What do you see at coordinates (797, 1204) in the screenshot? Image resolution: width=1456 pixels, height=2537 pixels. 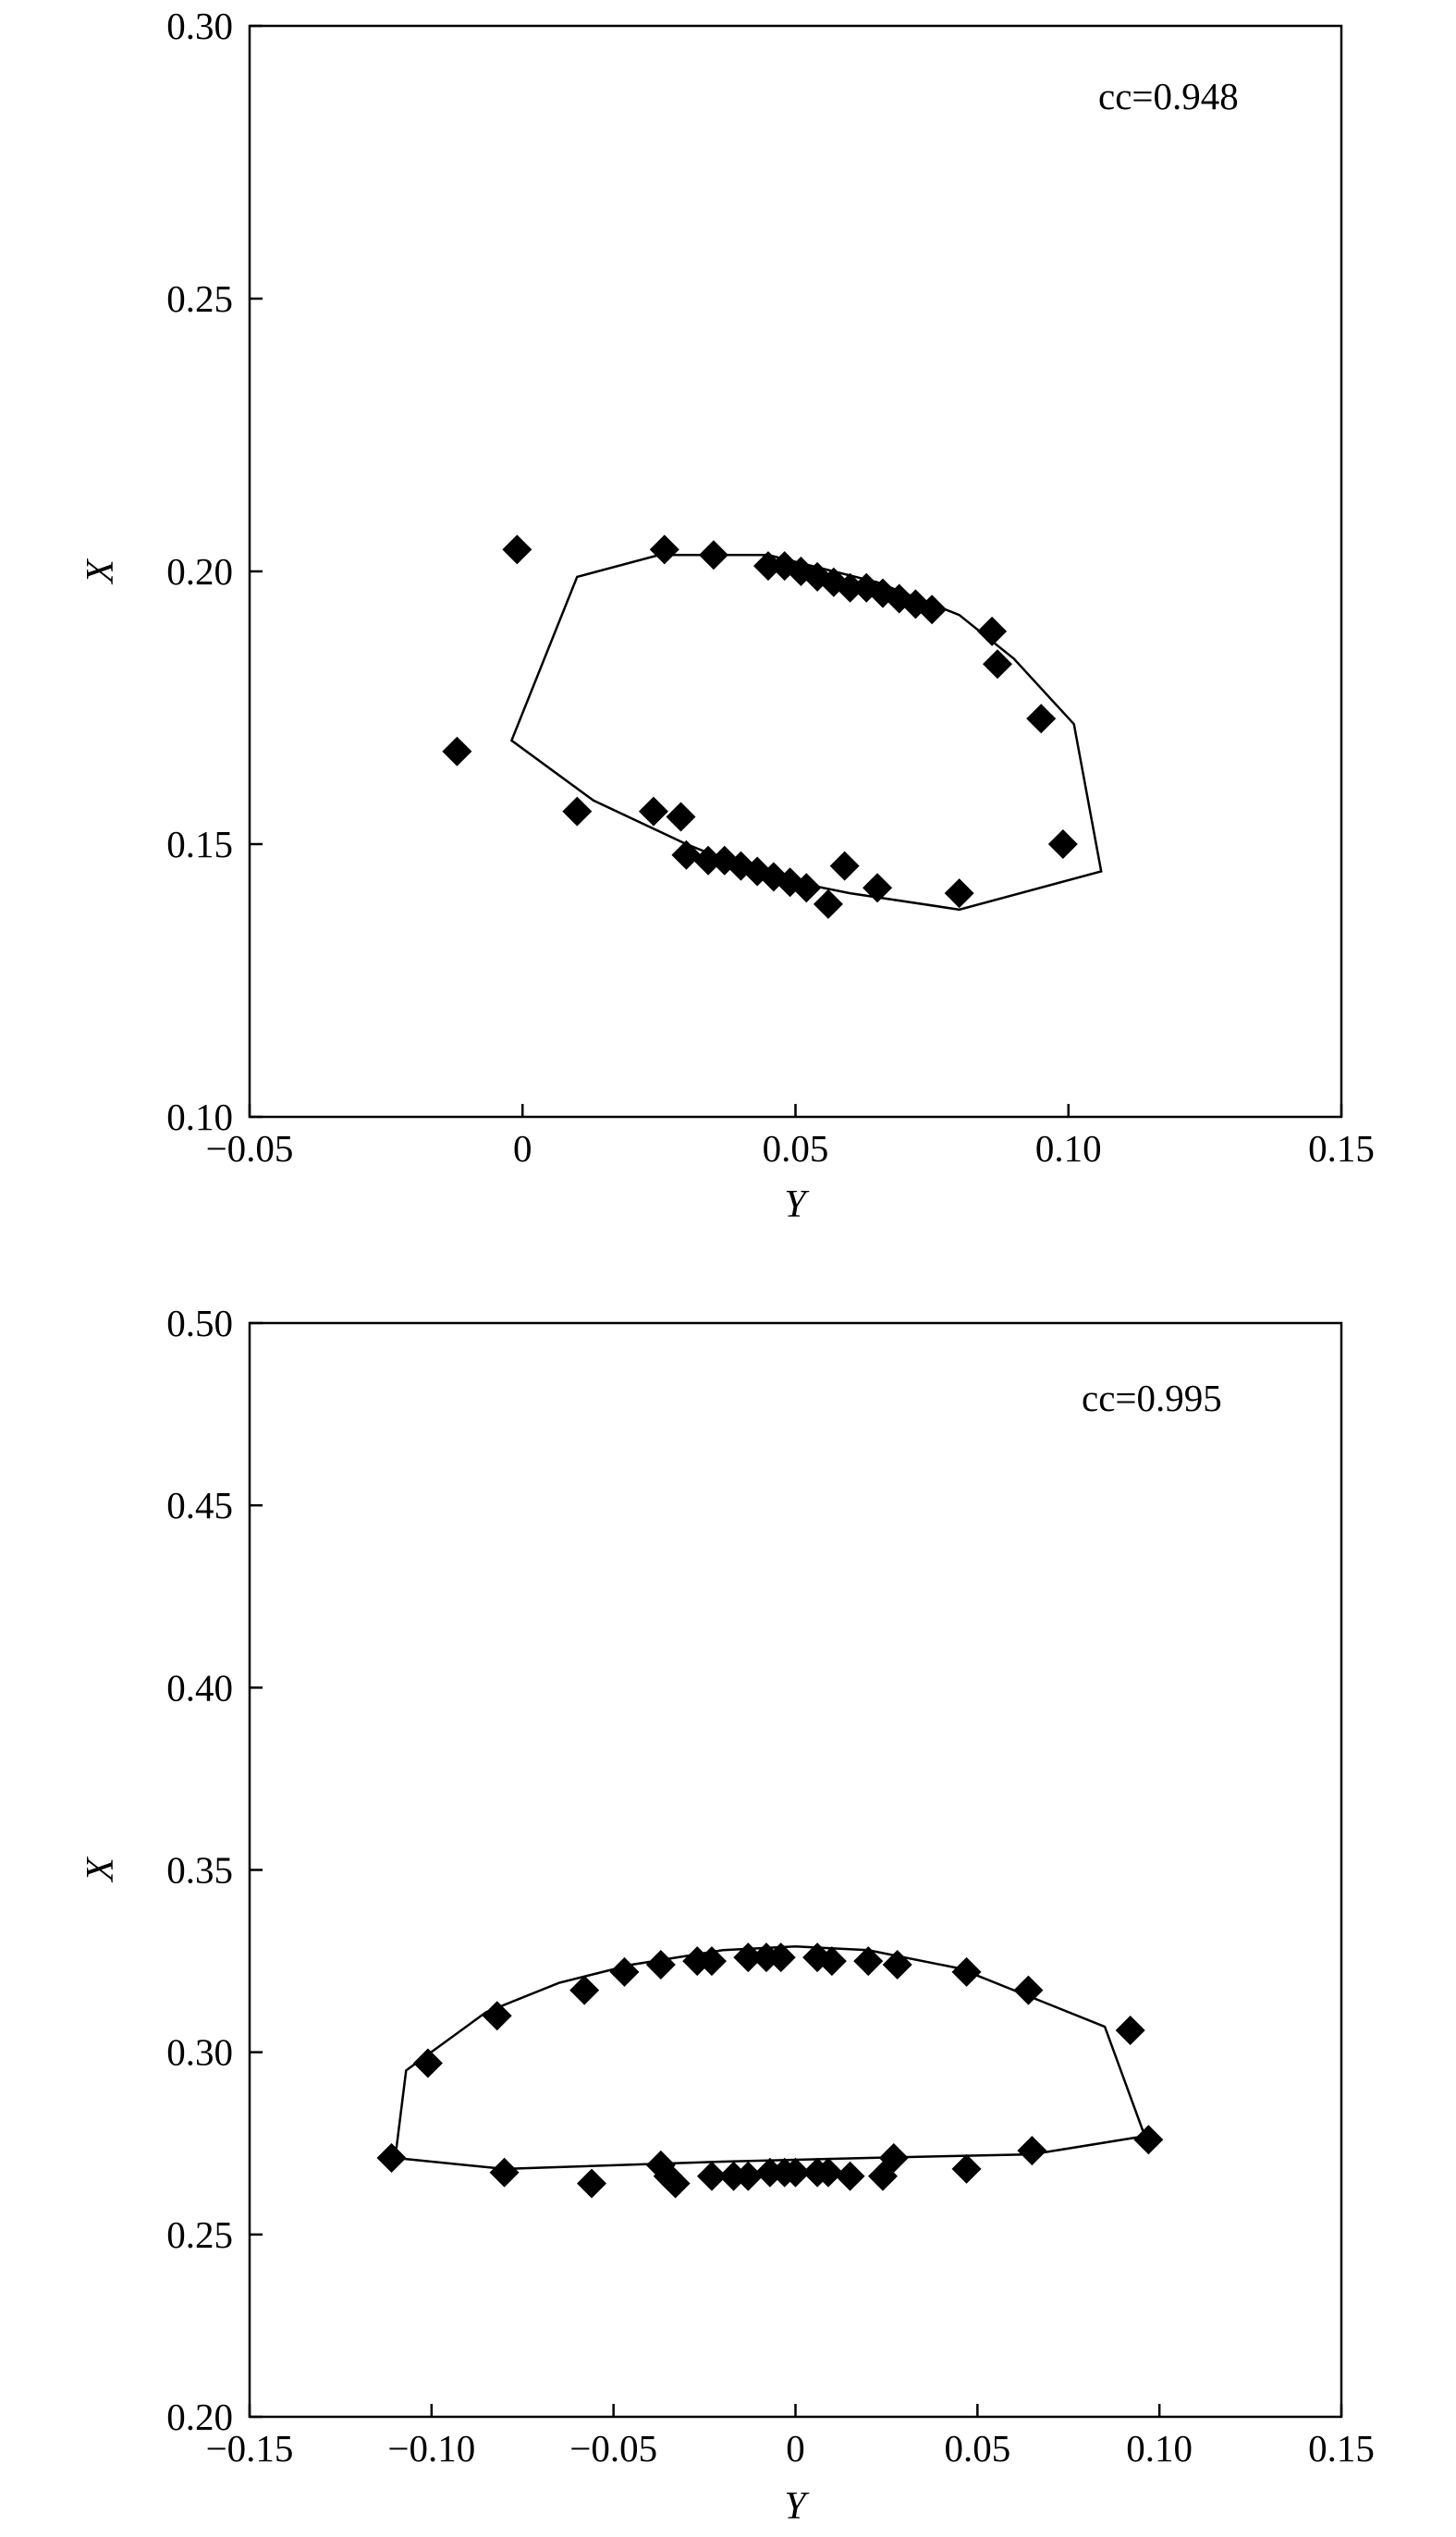 I see `chart-1-x-axis-label: Y` at bounding box center [797, 1204].